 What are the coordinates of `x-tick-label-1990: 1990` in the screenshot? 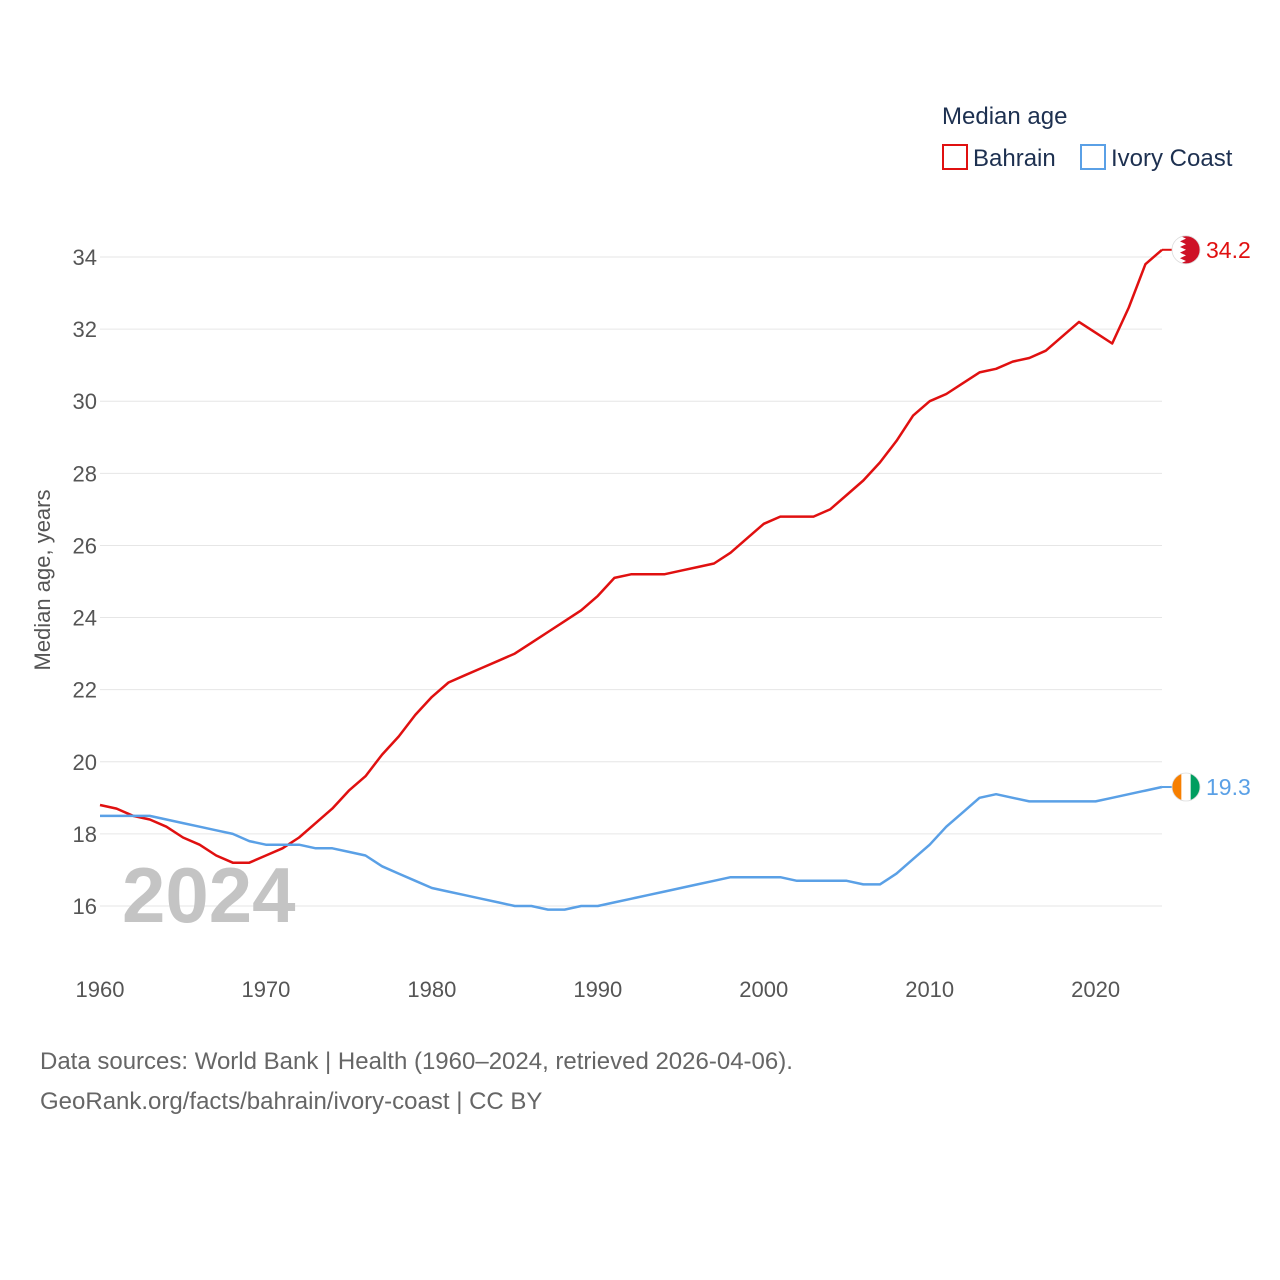 It's located at (597, 989).